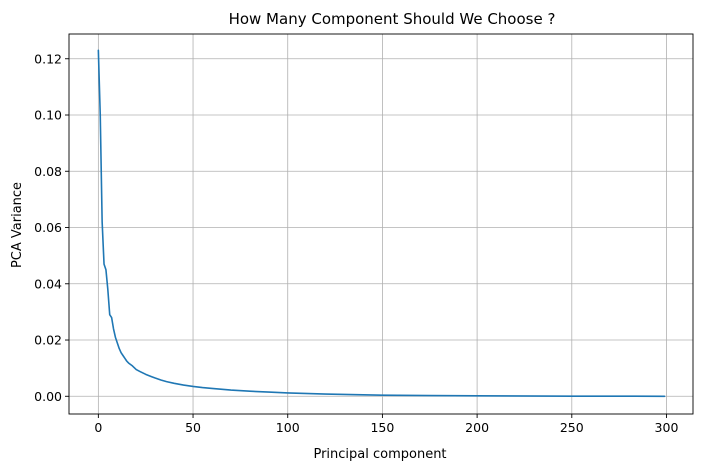 The height and width of the screenshot is (470, 703). Describe the element at coordinates (379, 454) in the screenshot. I see `x-axis-label: Principal component` at that location.